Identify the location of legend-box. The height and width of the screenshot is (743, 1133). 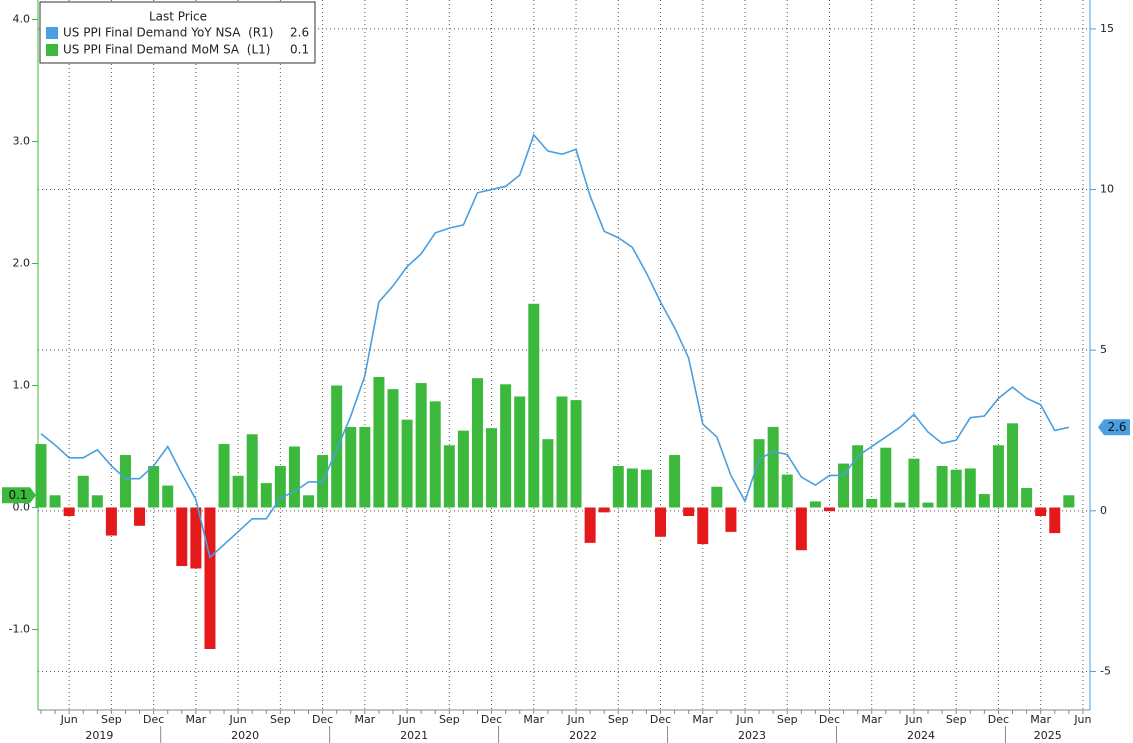
(177, 32).